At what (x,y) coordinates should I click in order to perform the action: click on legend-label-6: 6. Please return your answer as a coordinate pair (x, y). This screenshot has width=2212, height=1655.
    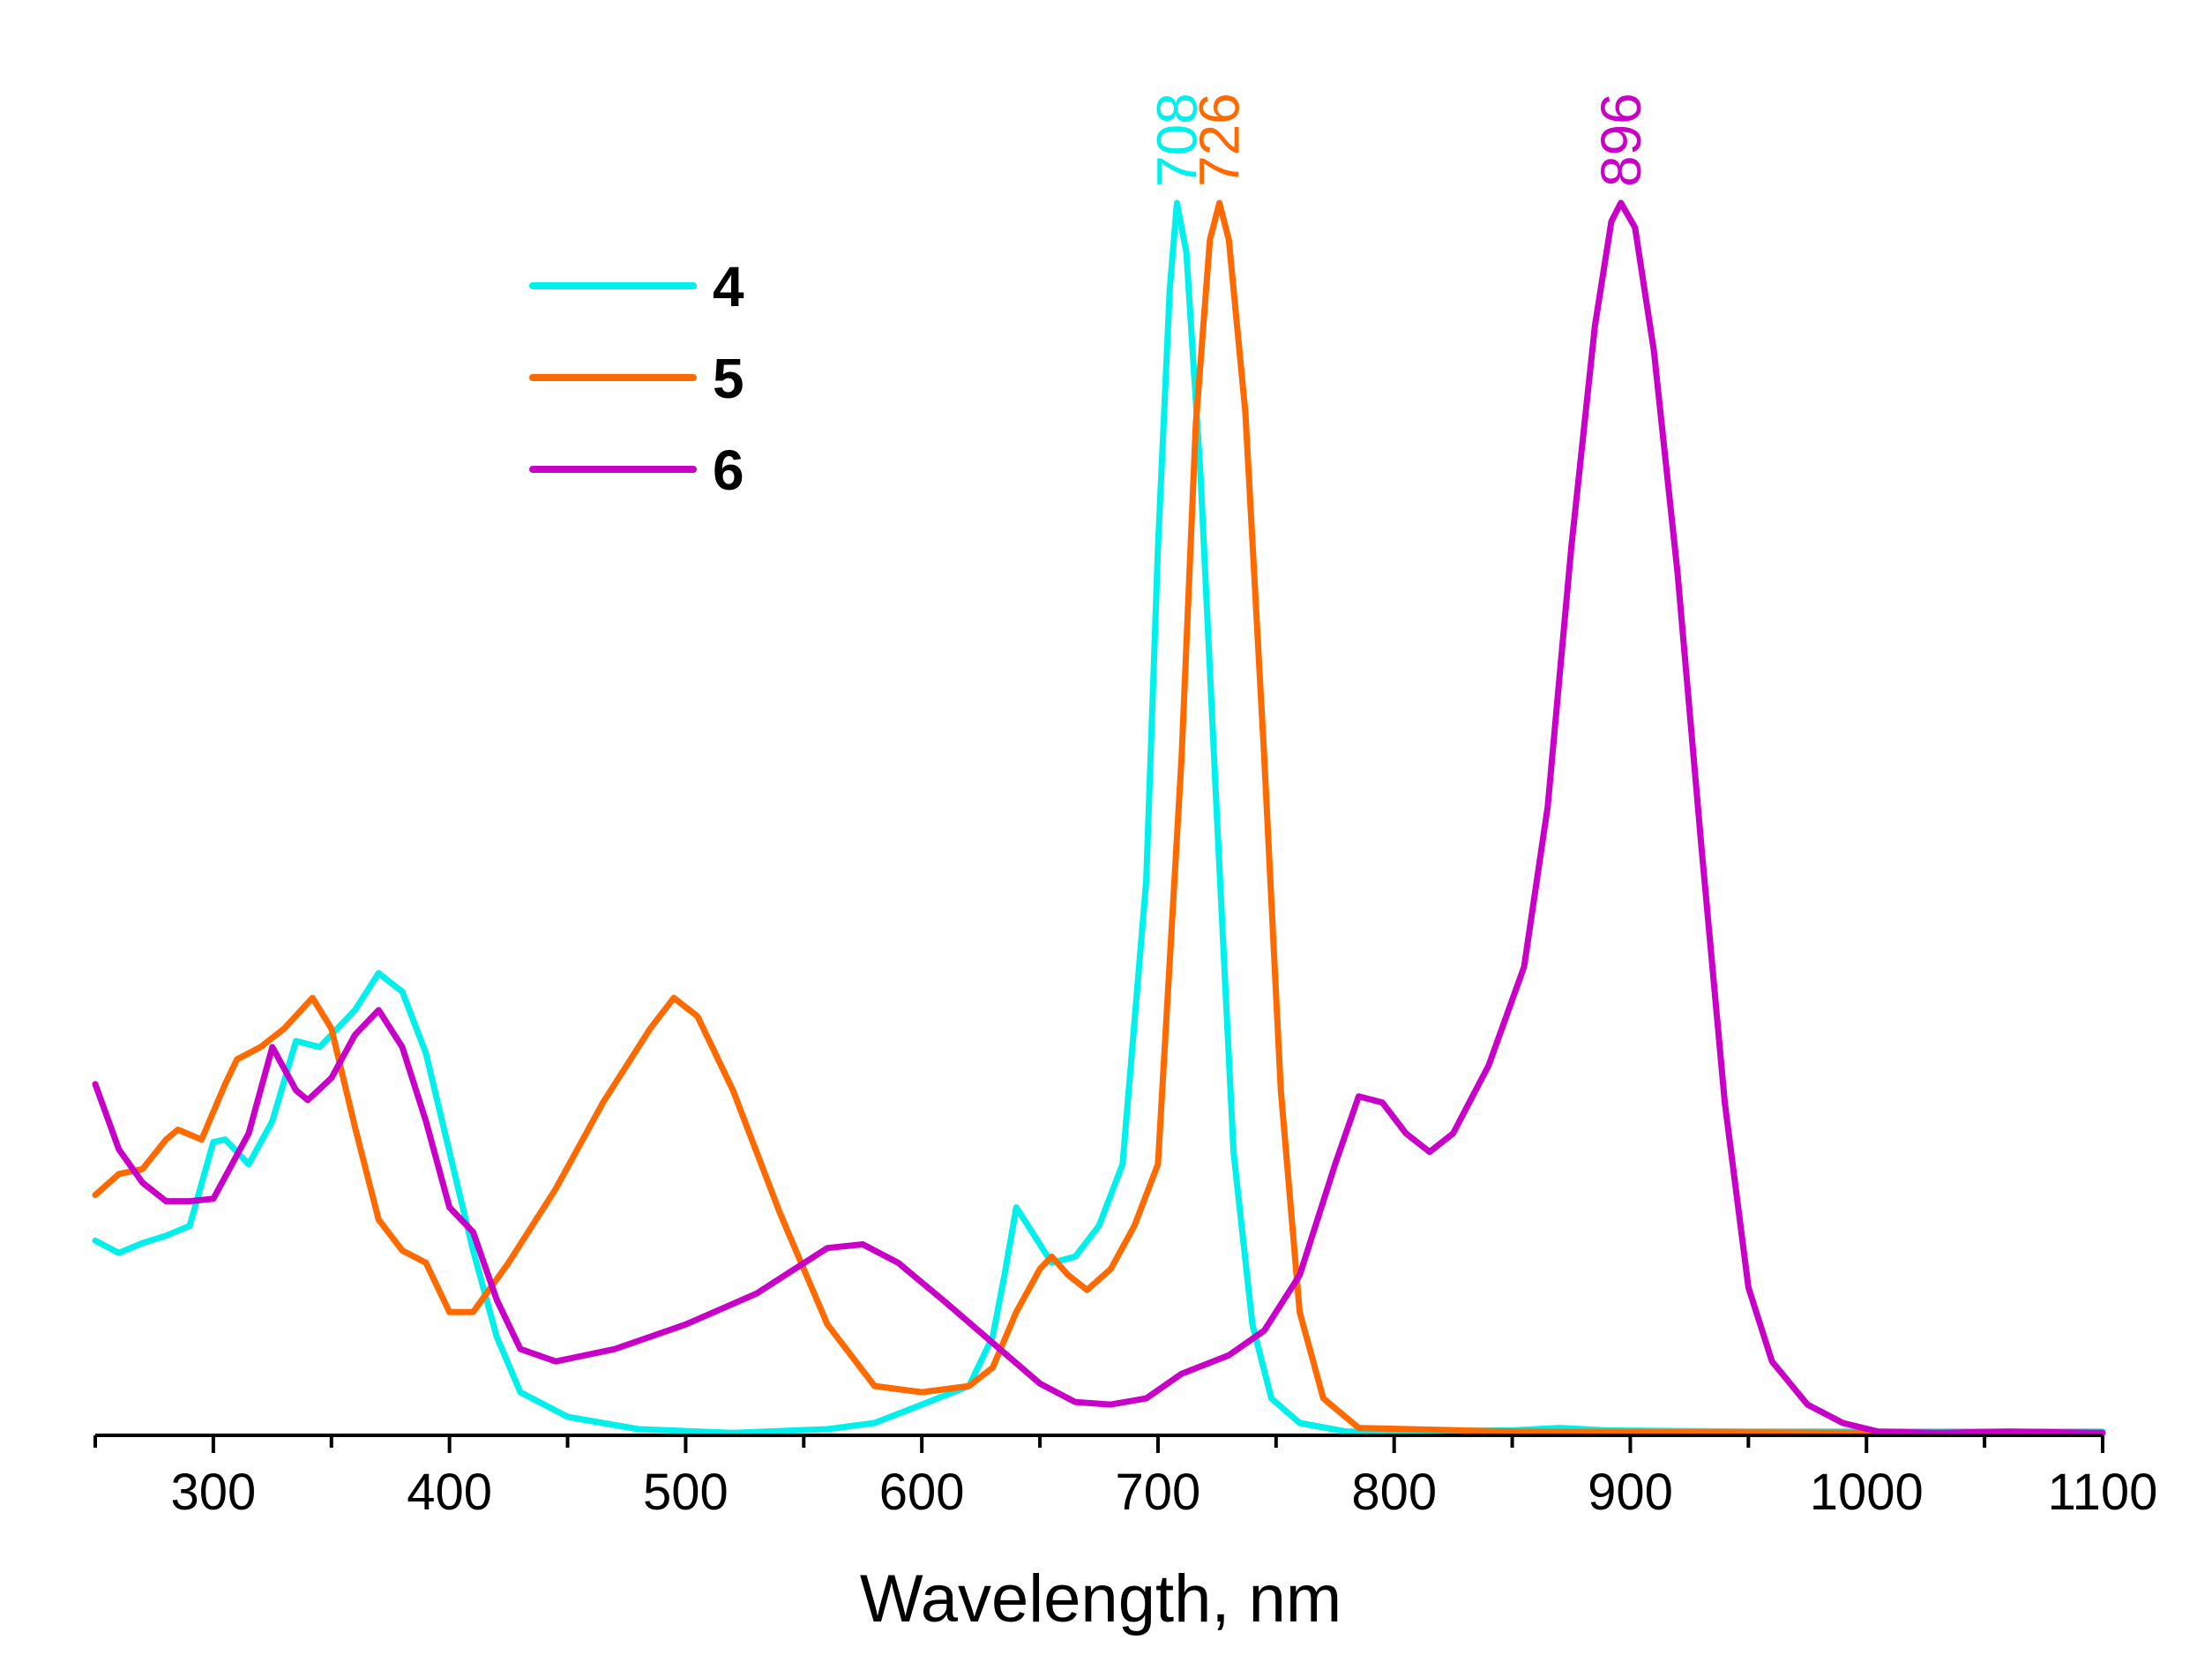
    Looking at the image, I should click on (728, 470).